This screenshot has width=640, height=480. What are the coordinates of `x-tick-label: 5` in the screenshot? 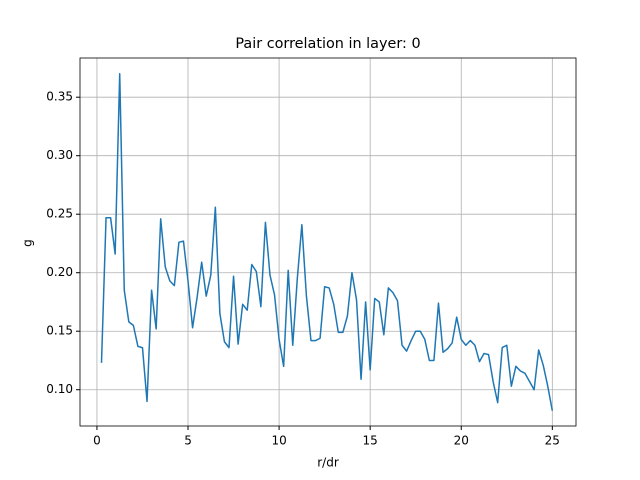 It's located at (188, 441).